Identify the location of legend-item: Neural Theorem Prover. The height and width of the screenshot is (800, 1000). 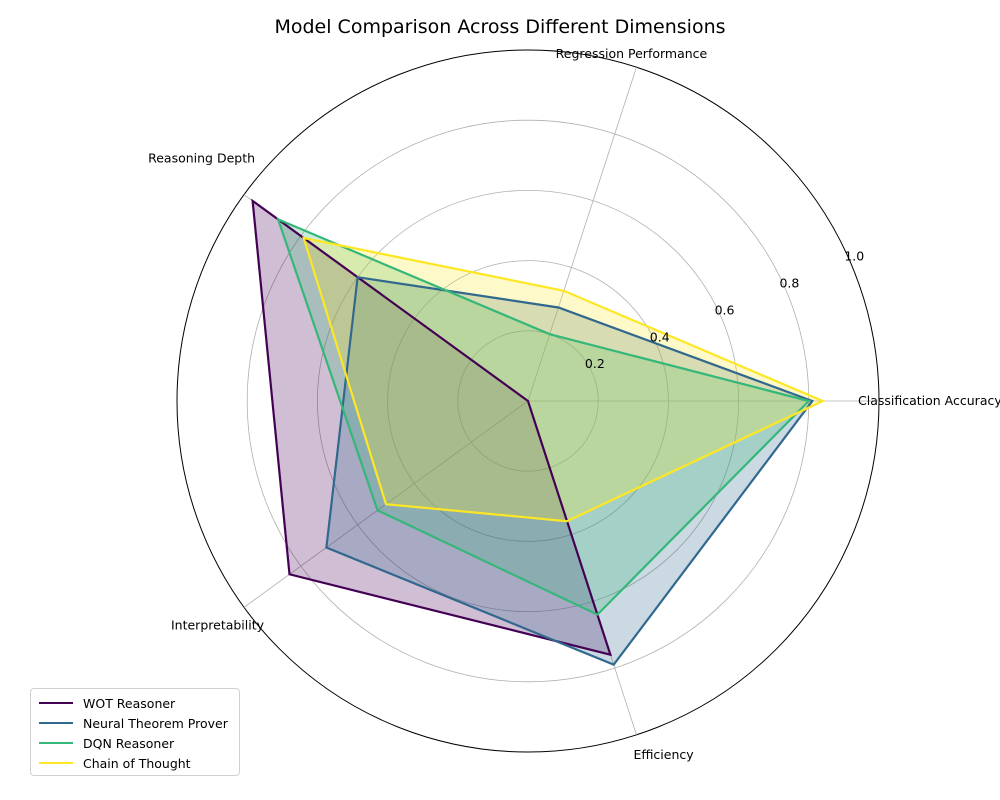
(135, 723).